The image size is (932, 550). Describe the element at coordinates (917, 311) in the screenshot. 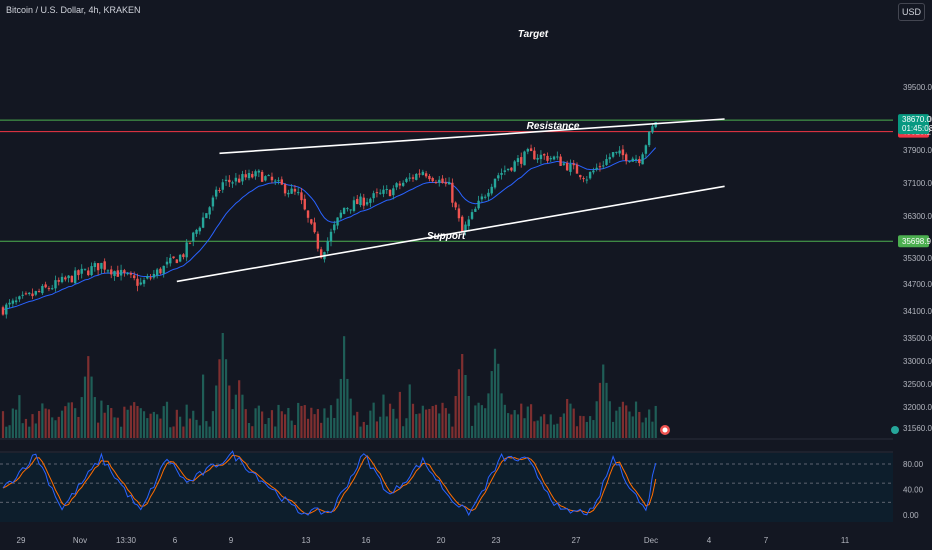

I see `price-tick-label: 34100.0` at that location.